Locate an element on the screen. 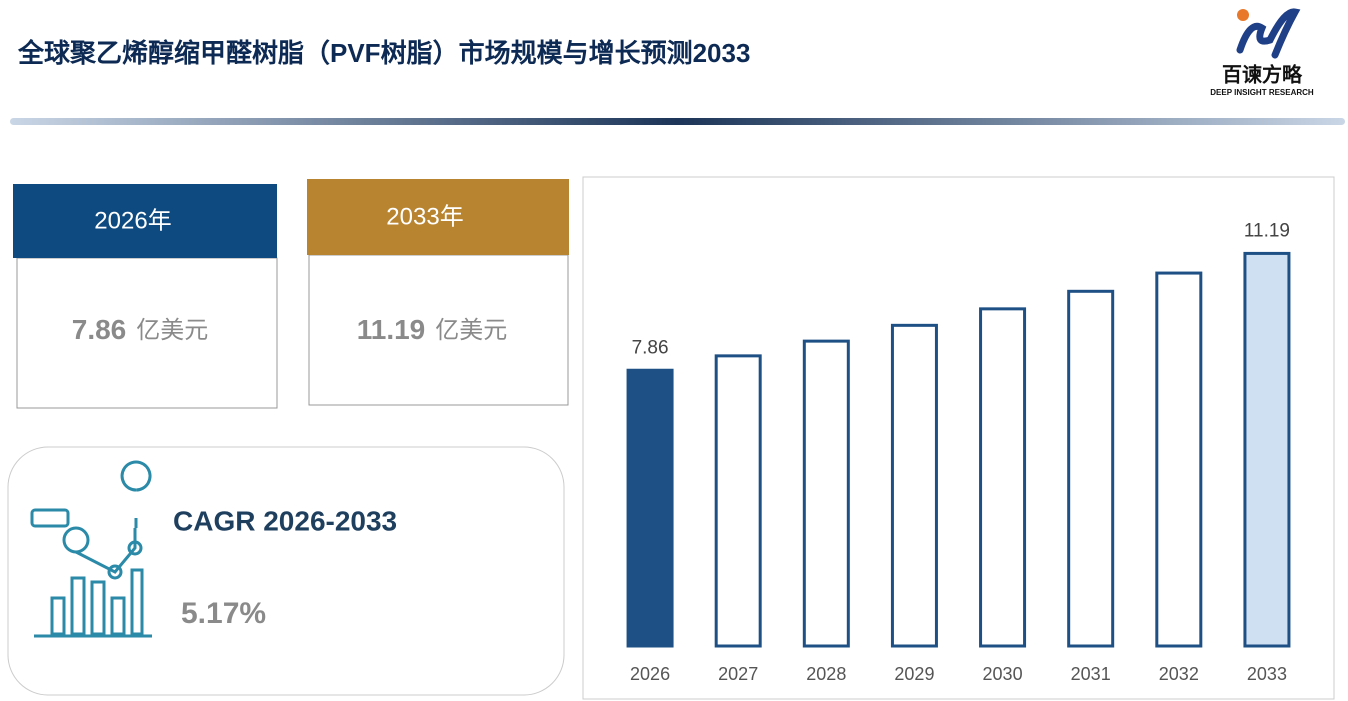  card-value-line: 11.19 亿美元 is located at coordinates (432, 329).